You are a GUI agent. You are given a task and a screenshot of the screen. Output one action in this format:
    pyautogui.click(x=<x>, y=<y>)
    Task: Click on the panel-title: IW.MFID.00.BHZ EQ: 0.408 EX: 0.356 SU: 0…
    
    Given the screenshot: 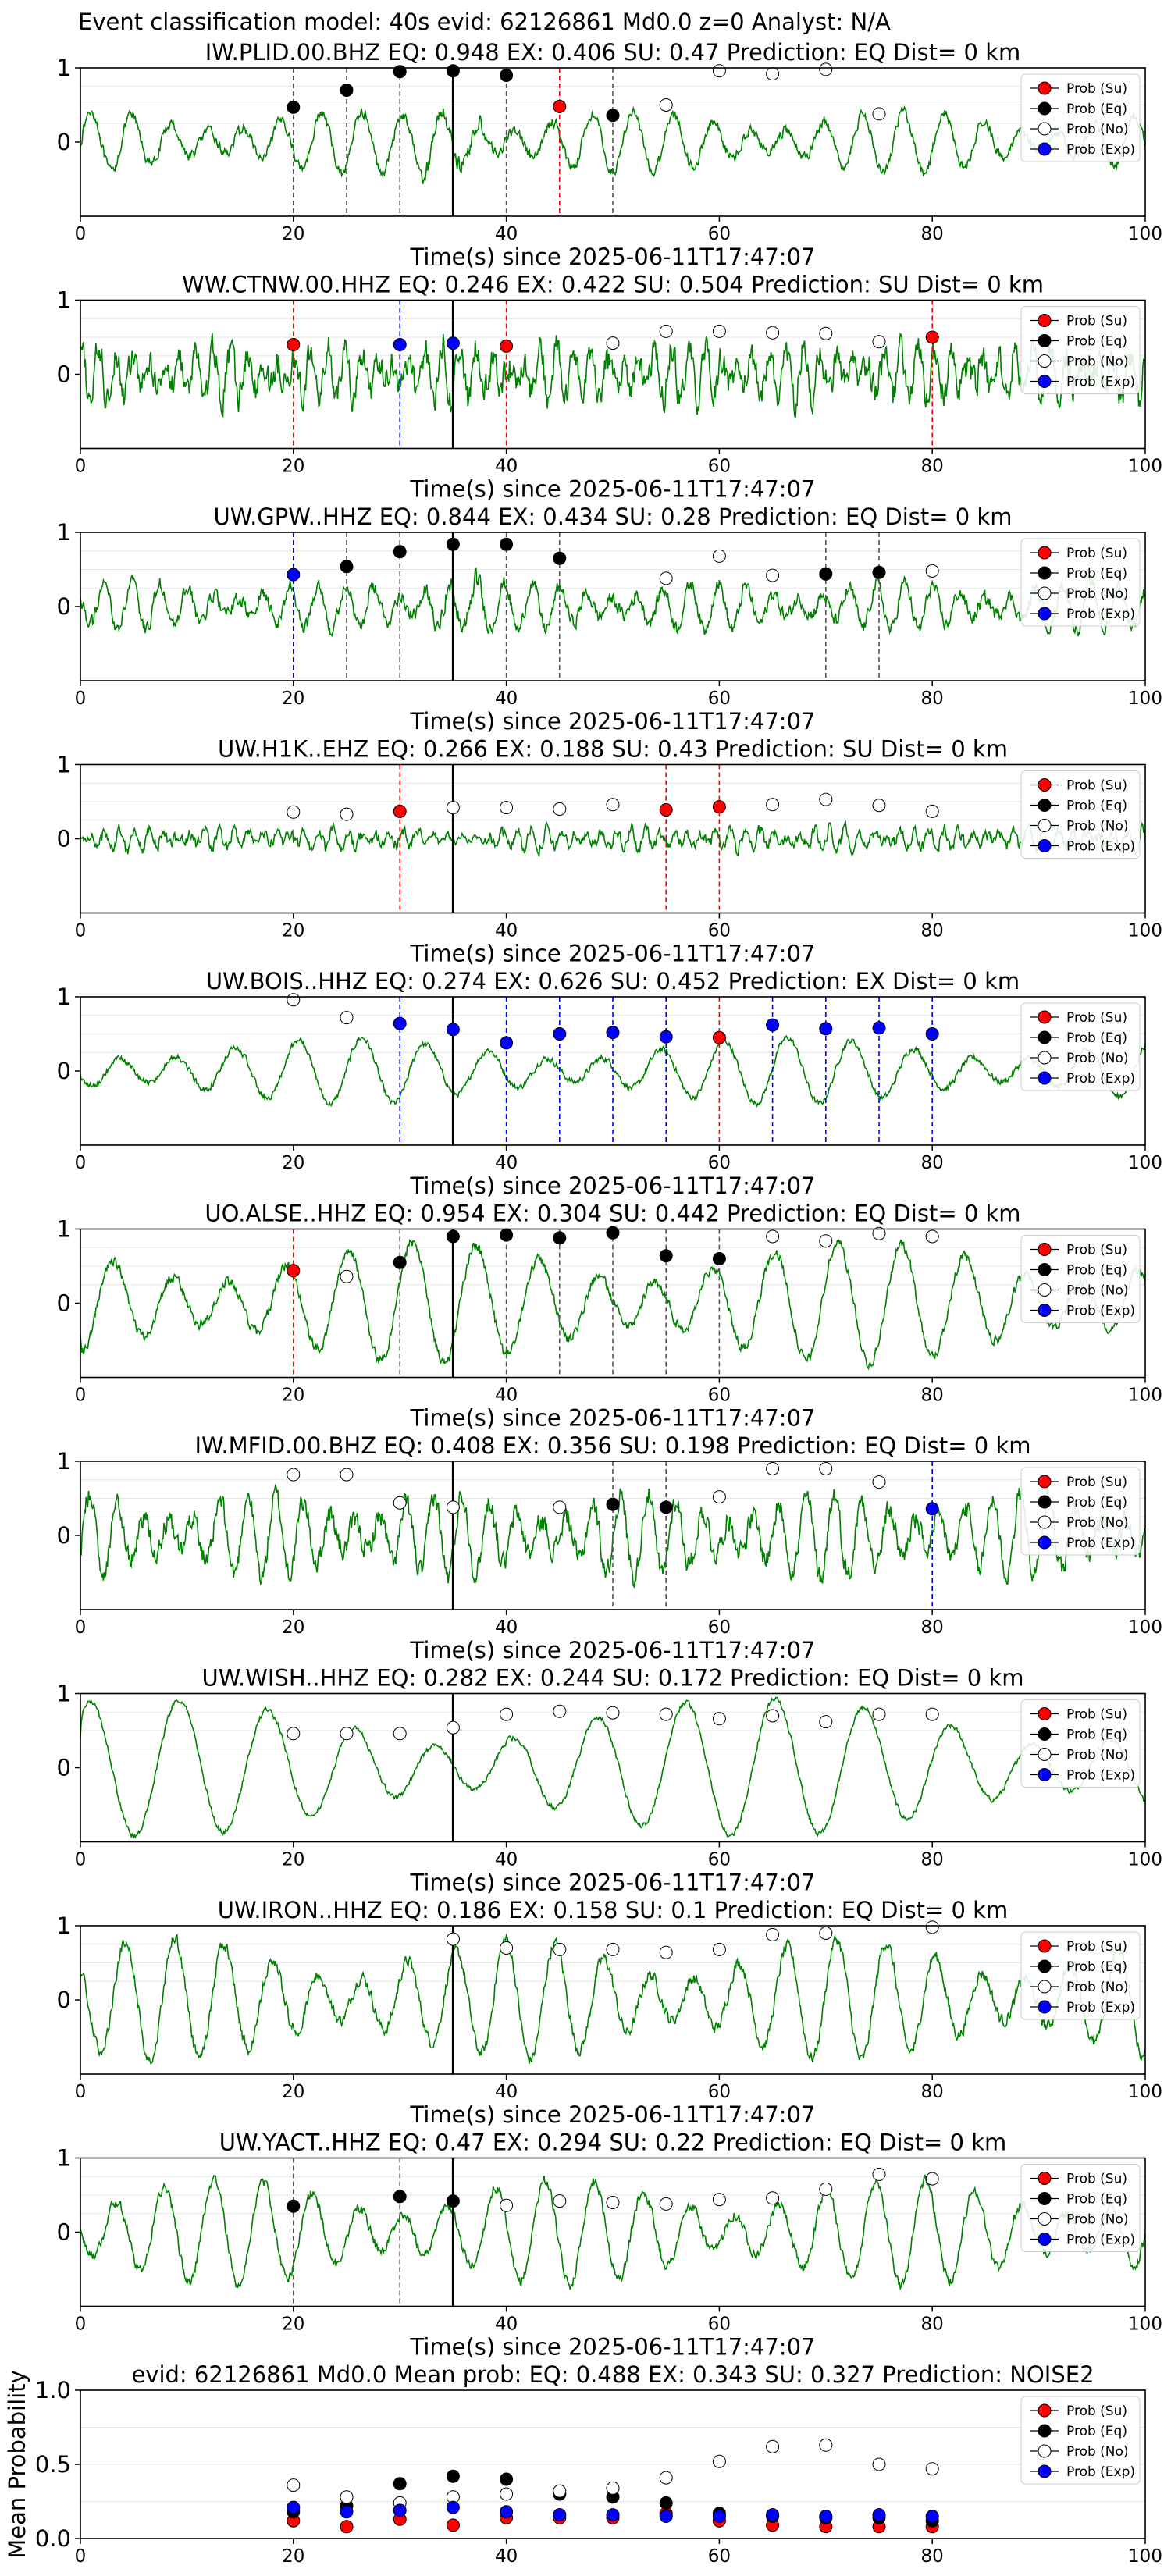 What is the action you would take?
    pyautogui.click(x=612, y=1445)
    